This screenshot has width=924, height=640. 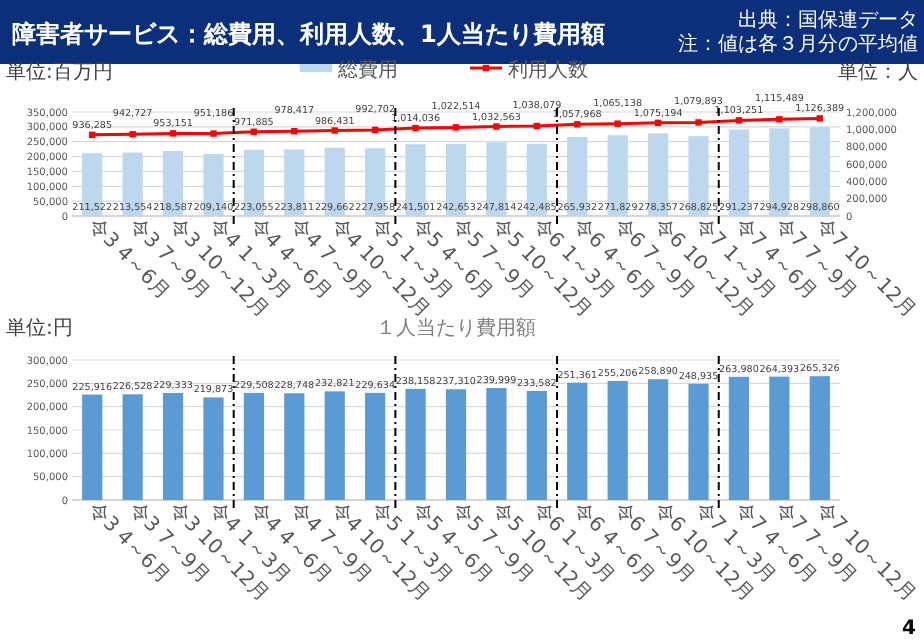 What do you see at coordinates (878, 72) in the screenshot?
I see `y2-axis-title: 単位：人` at bounding box center [878, 72].